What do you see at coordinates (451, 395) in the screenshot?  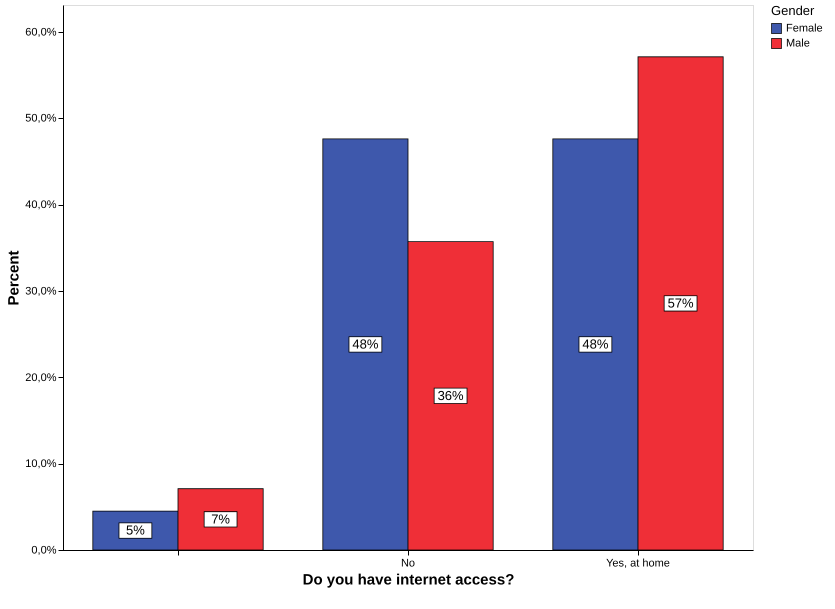 I see `data-label: 36%` at bounding box center [451, 395].